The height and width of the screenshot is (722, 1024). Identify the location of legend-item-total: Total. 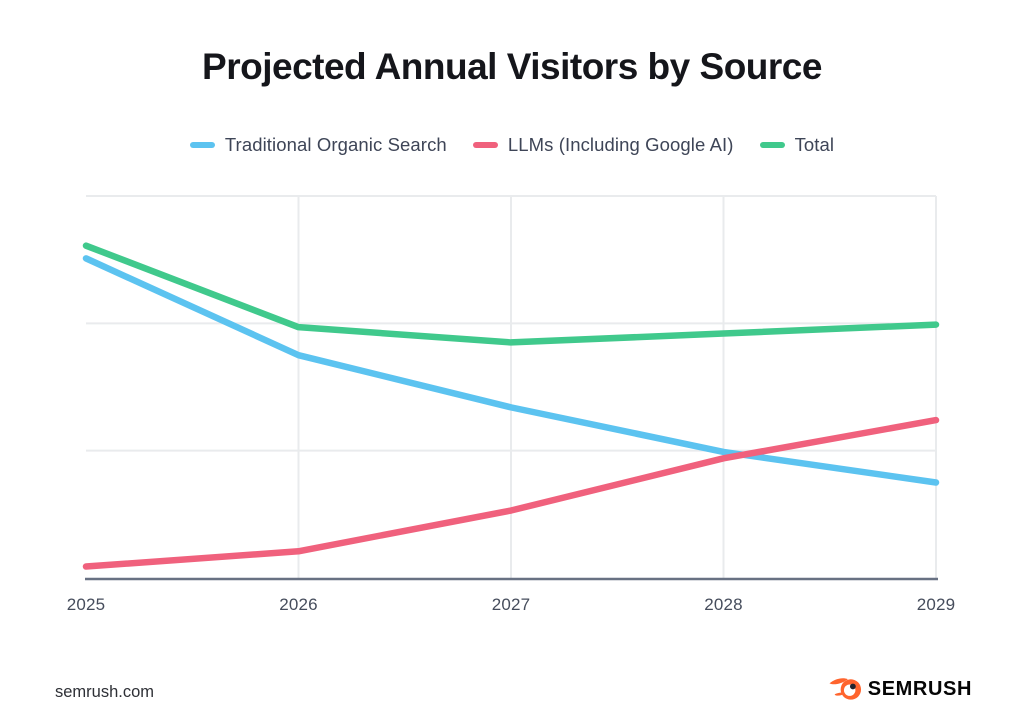
(797, 145).